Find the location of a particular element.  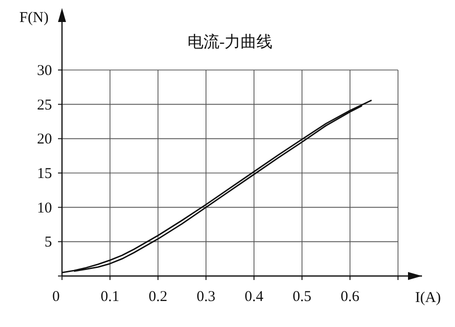

y-tick-label: 5 is located at coordinates (48, 242).